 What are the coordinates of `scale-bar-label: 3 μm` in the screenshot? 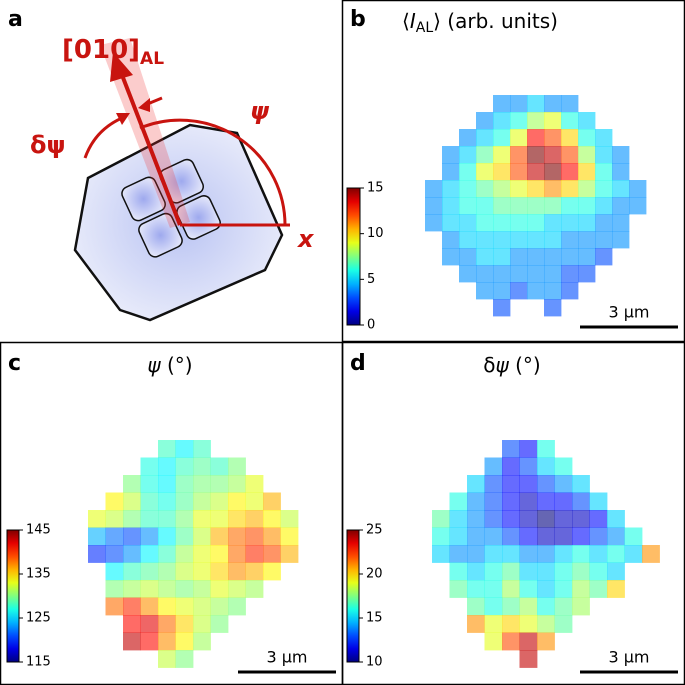 It's located at (286, 657).